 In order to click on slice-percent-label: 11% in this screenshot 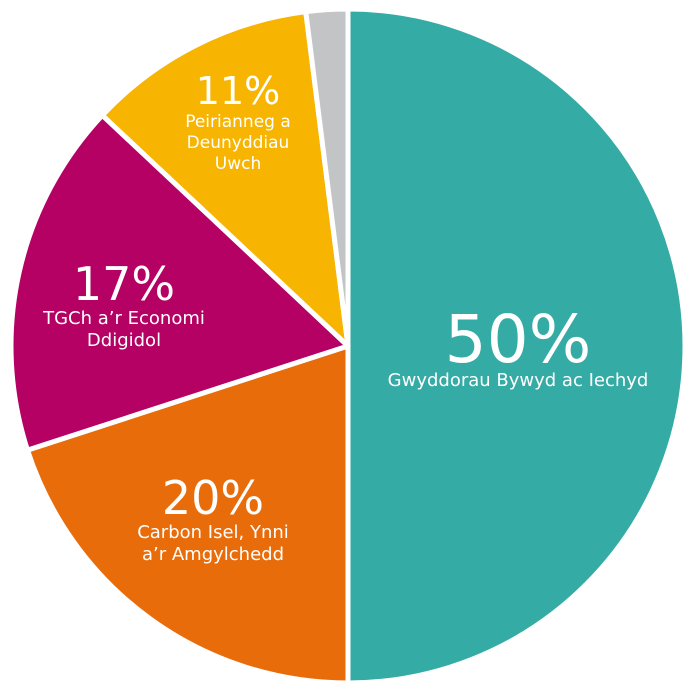, I will do `click(238, 91)`.